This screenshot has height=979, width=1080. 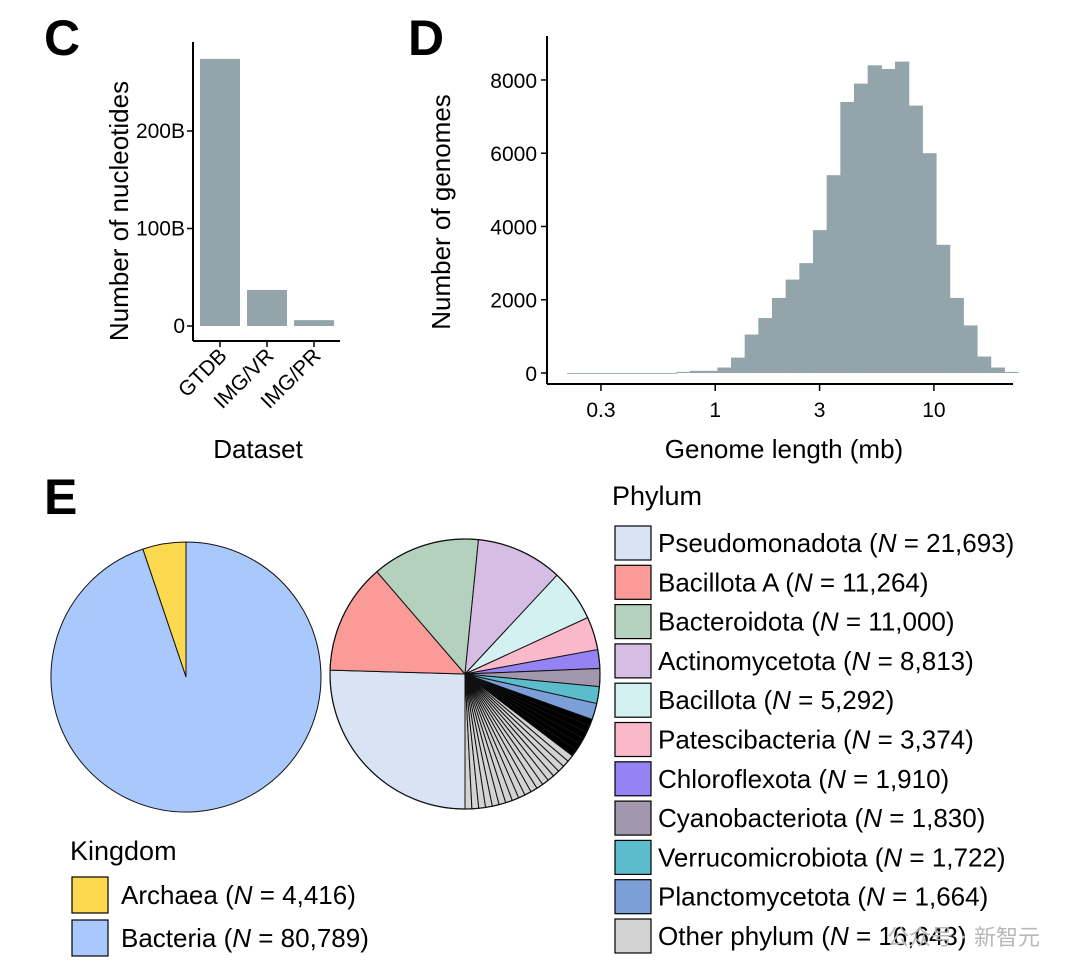 What do you see at coordinates (793, 217) in the screenshot?
I see `histogram-bars` at bounding box center [793, 217].